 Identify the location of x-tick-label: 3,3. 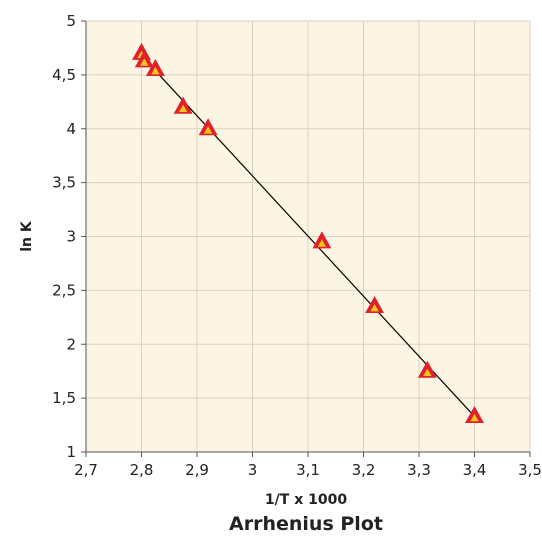
(419, 470).